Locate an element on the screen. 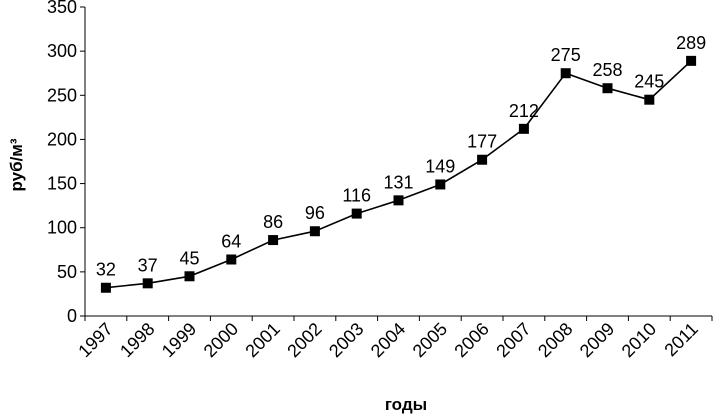 The width and height of the screenshot is (715, 414). x-tick-label: 1997 is located at coordinates (95, 340).